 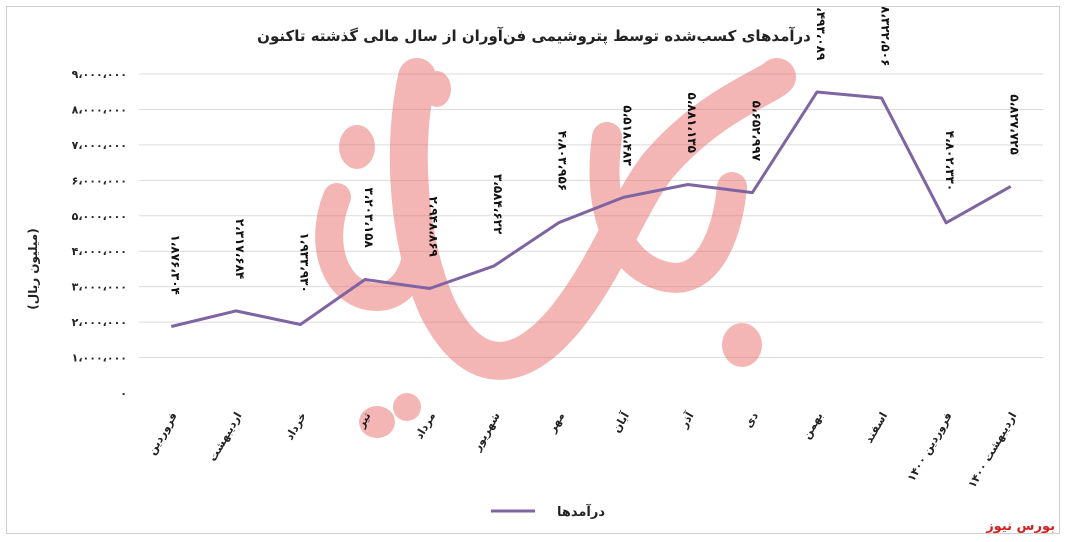 I want to click on x-tick-label: فروردین, so click(x=162, y=433).